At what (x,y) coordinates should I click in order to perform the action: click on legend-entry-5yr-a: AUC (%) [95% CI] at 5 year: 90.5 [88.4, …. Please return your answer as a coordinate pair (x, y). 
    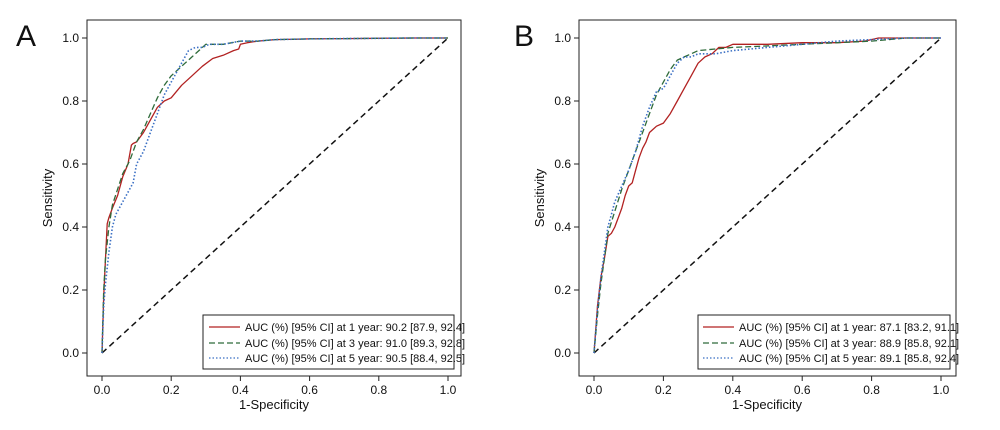
    Looking at the image, I should click on (355, 359).